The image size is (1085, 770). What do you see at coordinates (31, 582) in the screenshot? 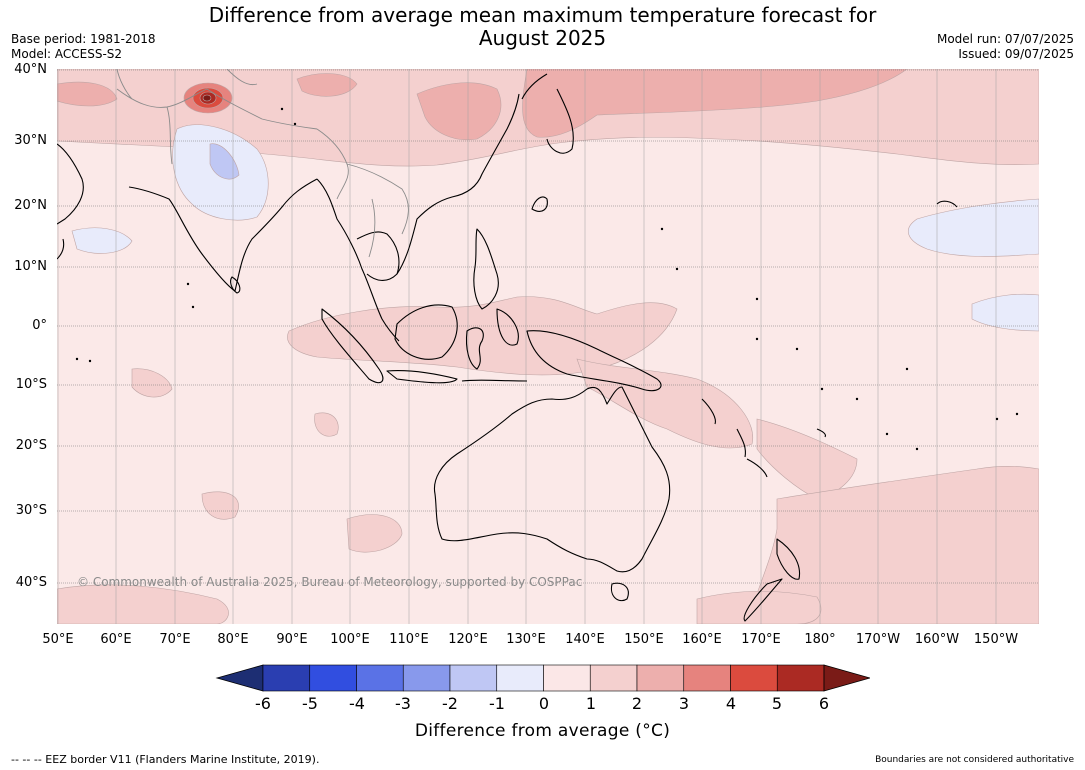
I see `lat-label-40s: 40°S` at bounding box center [31, 582].